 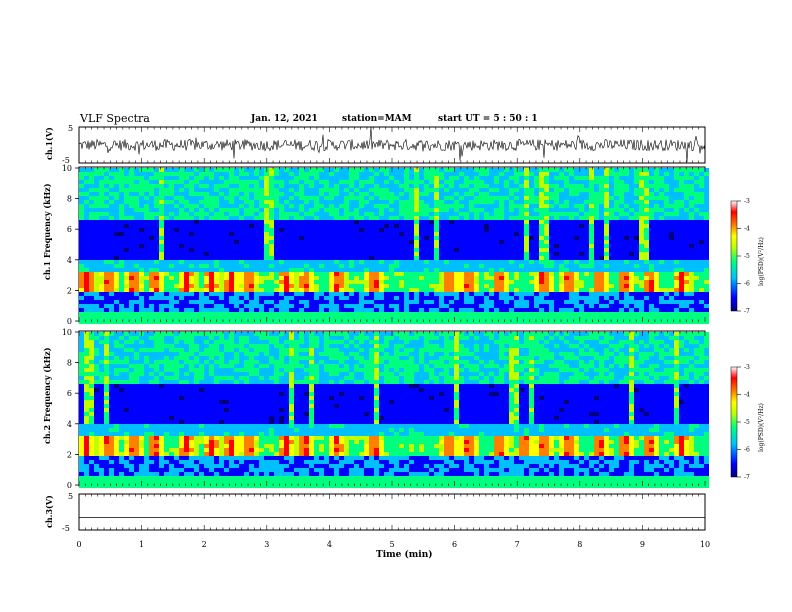 I want to click on x-tick-label: 2, so click(x=204, y=544).